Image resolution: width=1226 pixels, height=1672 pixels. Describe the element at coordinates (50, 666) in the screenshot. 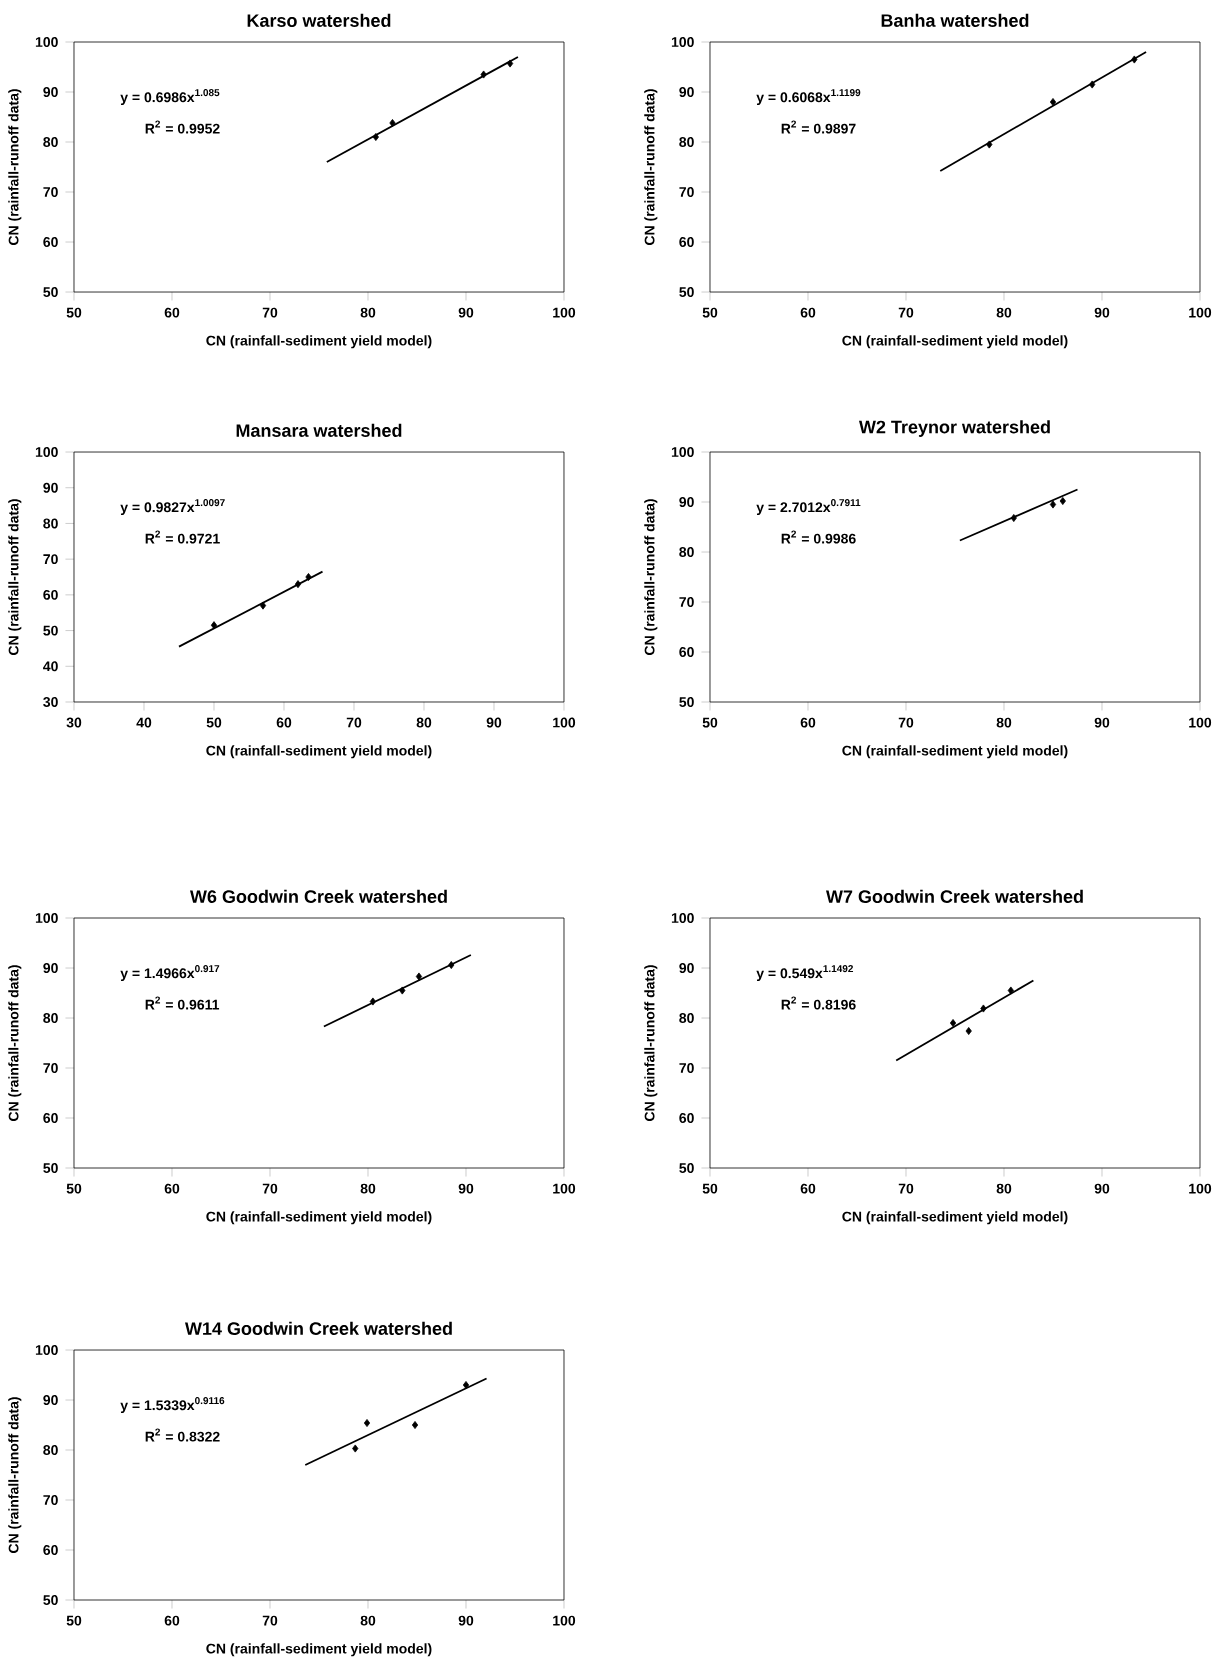

I see `y-tick-label: 40` at that location.